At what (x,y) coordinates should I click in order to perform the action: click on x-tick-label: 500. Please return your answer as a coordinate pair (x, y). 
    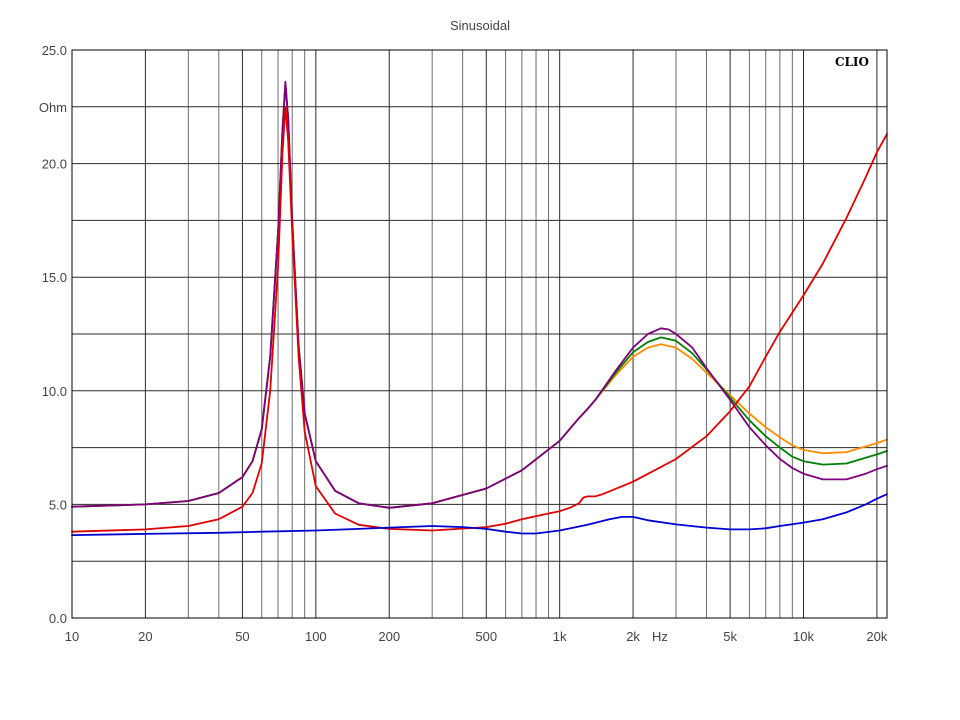
    Looking at the image, I should click on (486, 636).